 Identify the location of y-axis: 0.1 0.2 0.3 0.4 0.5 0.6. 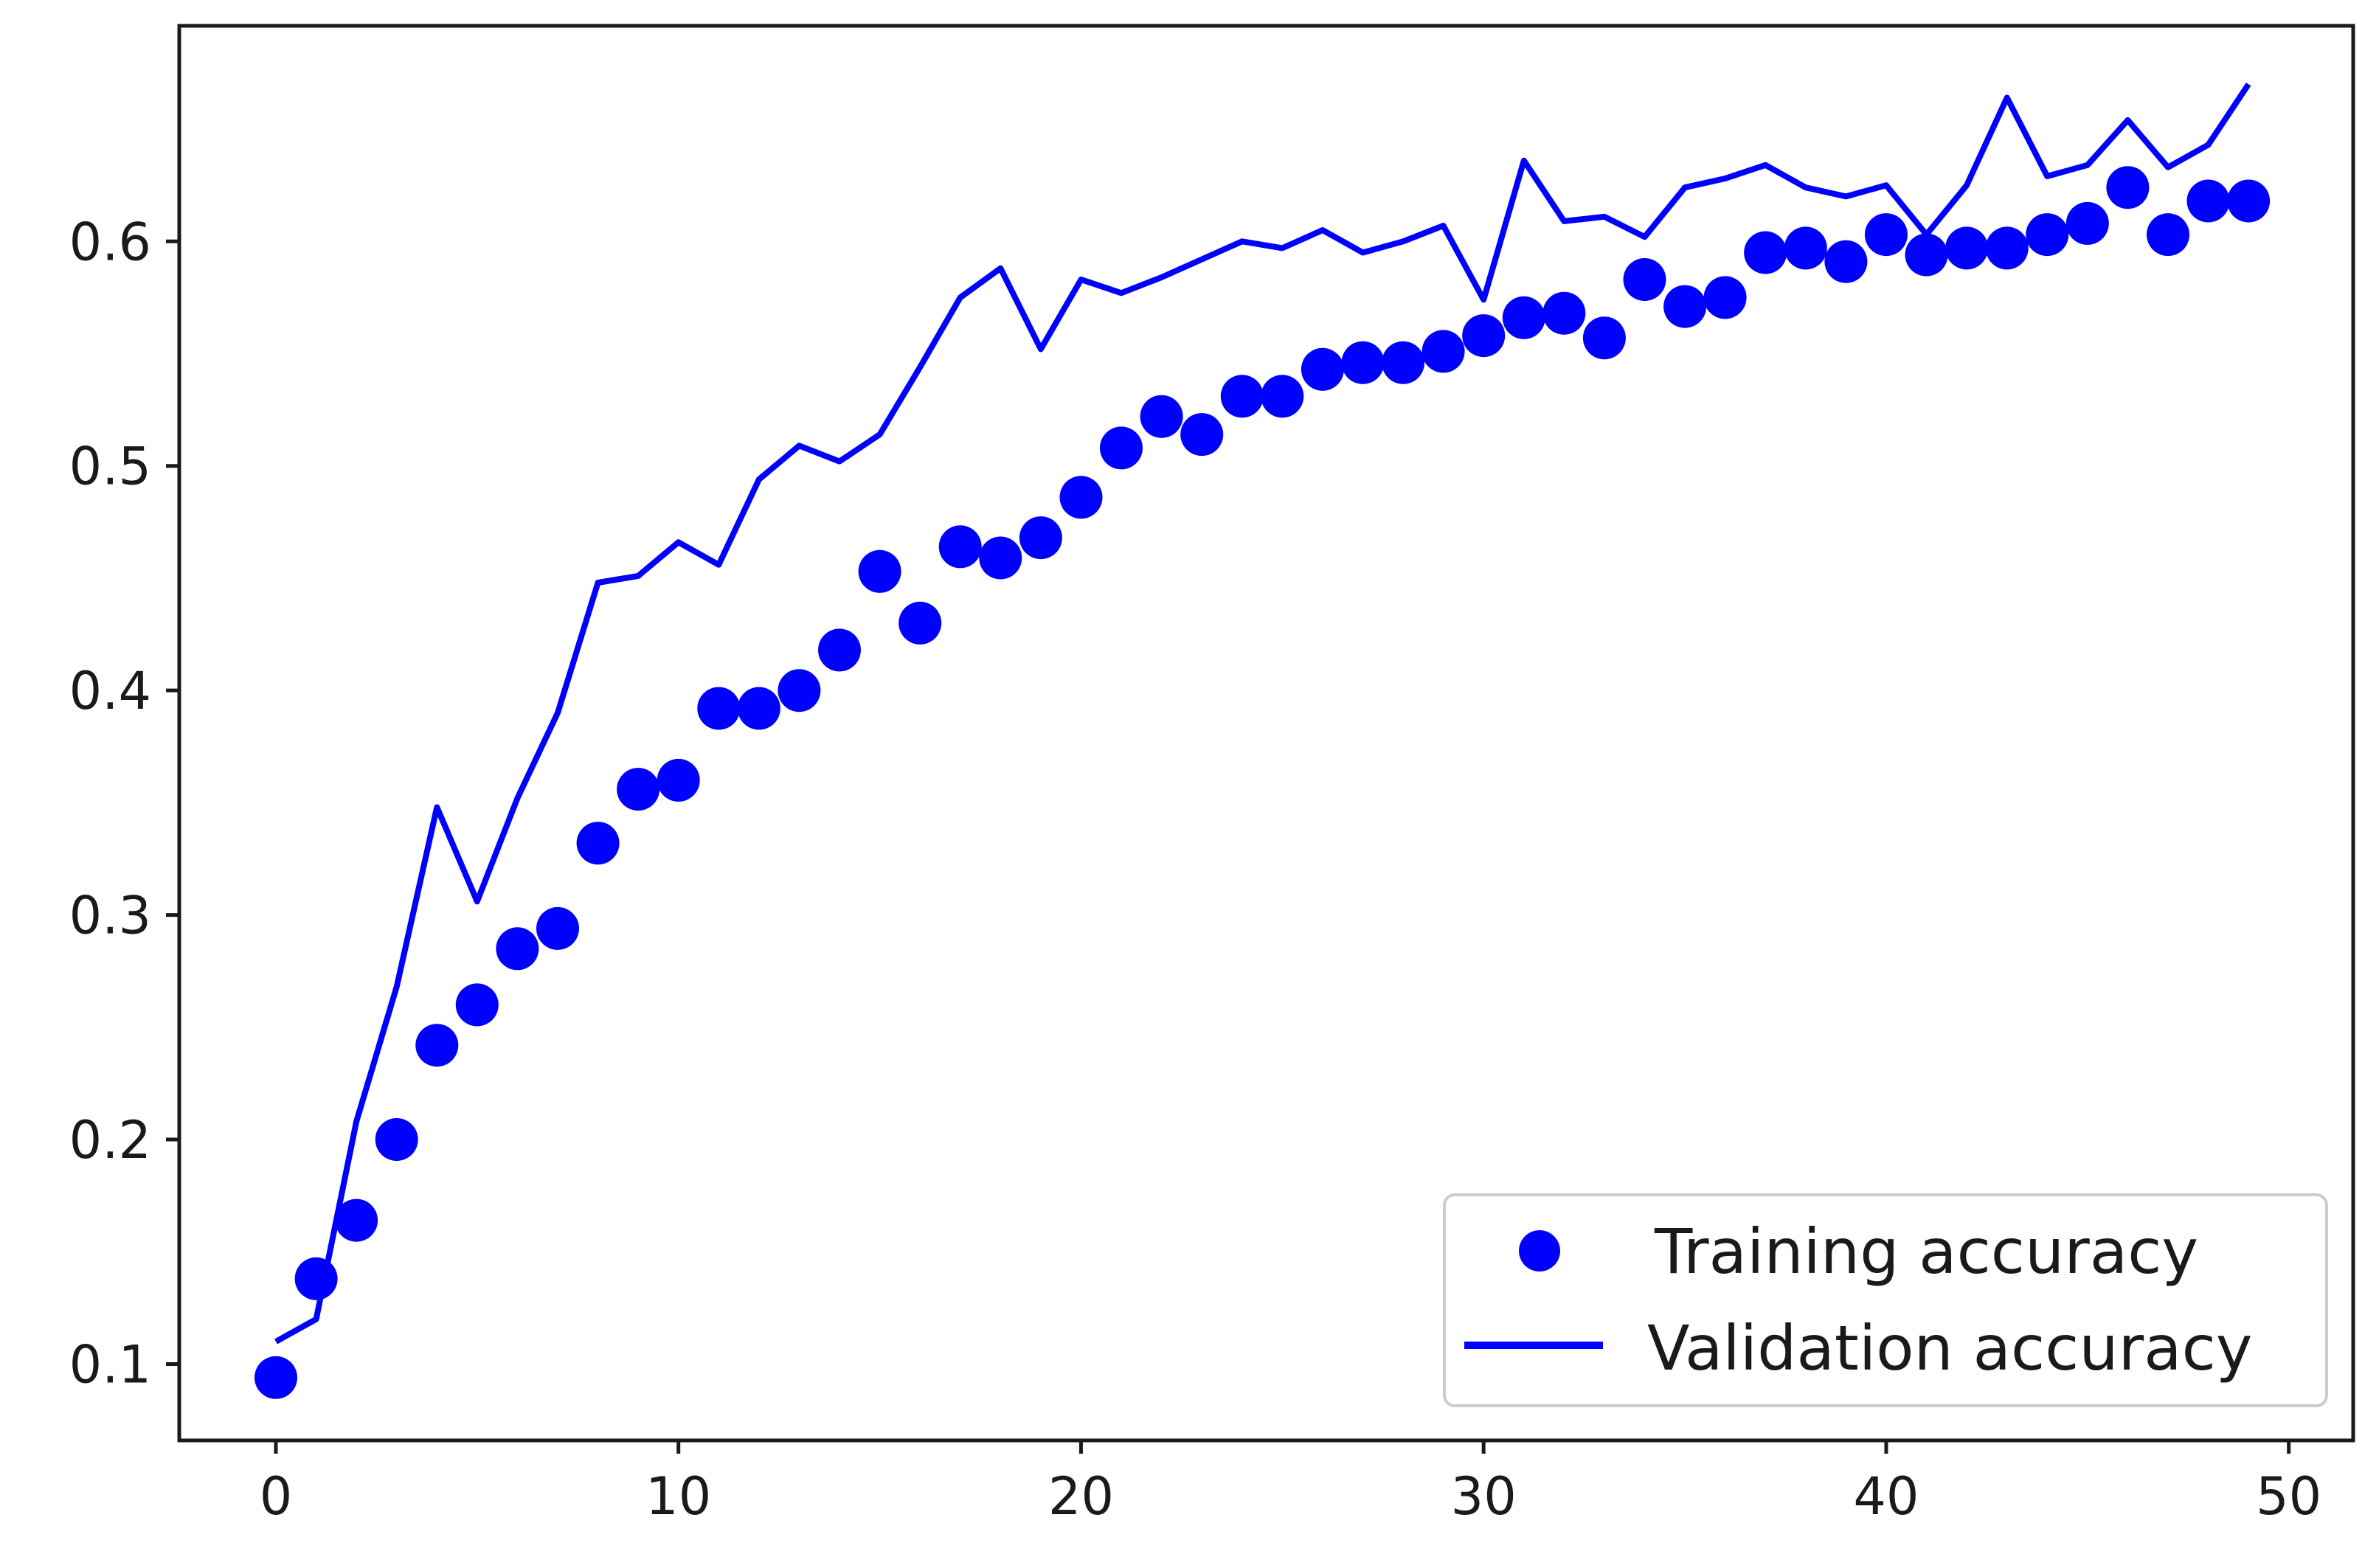
(124, 803).